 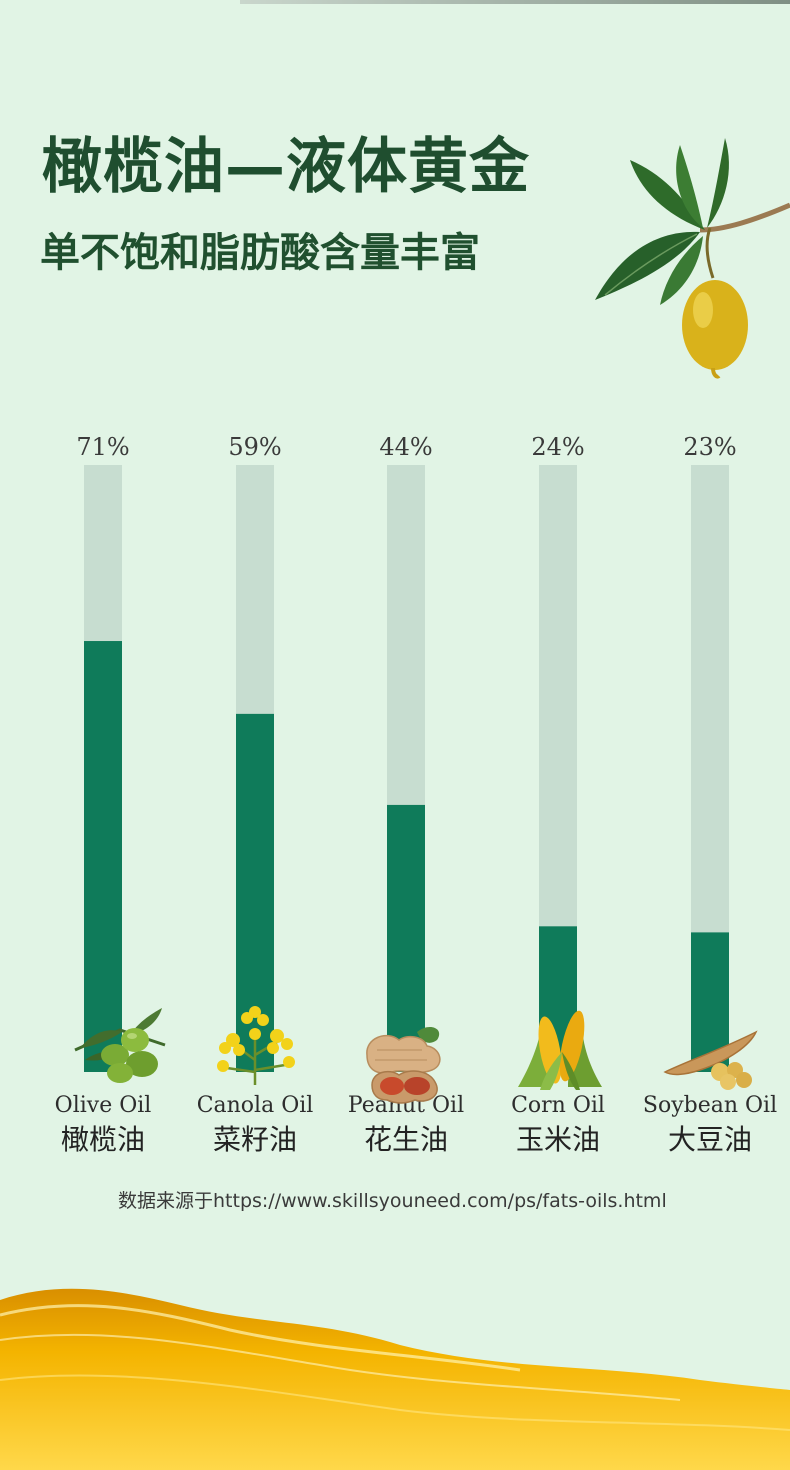 What do you see at coordinates (286, 167) in the screenshot?
I see `page-title: 橄榄油—液体黄金` at bounding box center [286, 167].